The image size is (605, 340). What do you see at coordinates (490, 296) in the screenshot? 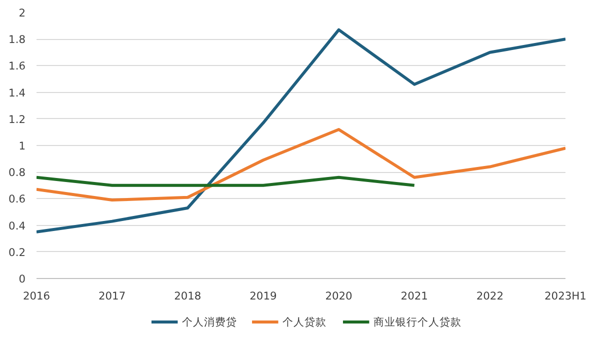
I see `x-tick-label: 2022` at bounding box center [490, 296].